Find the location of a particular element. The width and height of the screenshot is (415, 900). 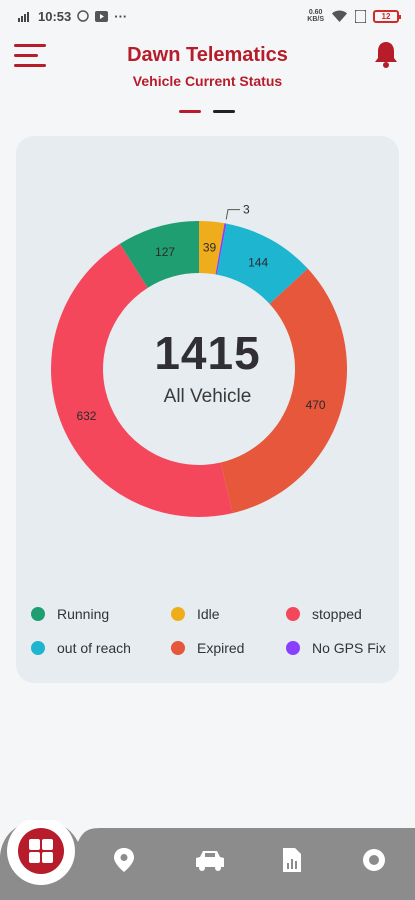

legend-label: No GPS Fix is located at coordinates (349, 648).